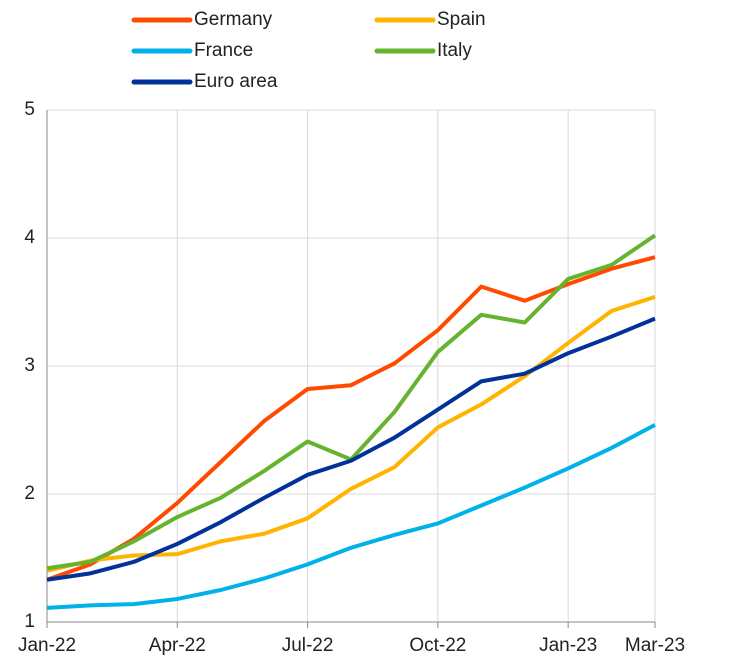  I want to click on x-tick-label: Jan-22, so click(47, 645).